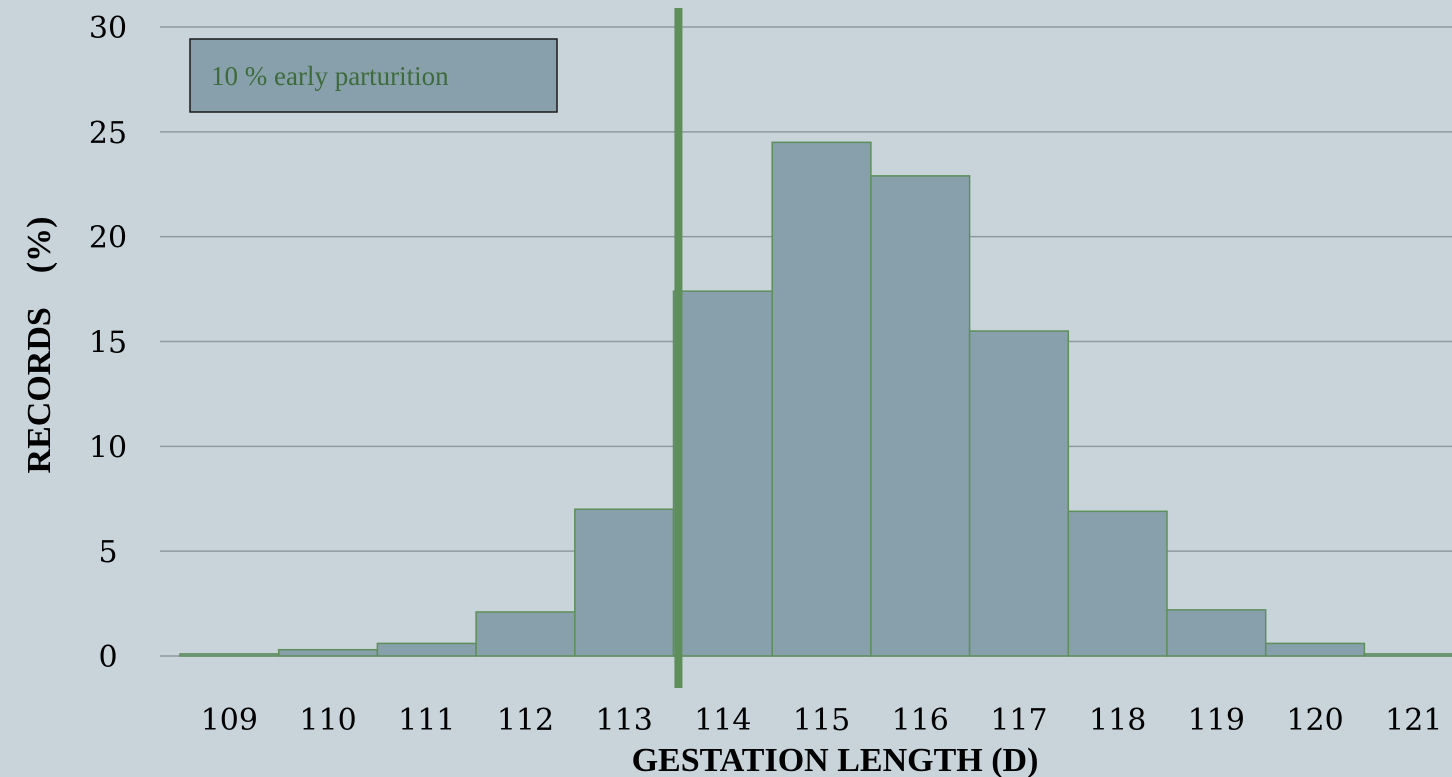  What do you see at coordinates (624, 720) in the screenshot?
I see `x-tick-label: 113` at bounding box center [624, 720].